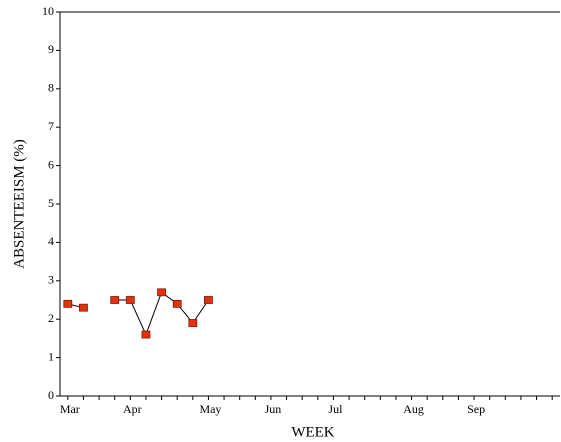  What do you see at coordinates (51, 126) in the screenshot?
I see `y-tick-label: 7` at bounding box center [51, 126].